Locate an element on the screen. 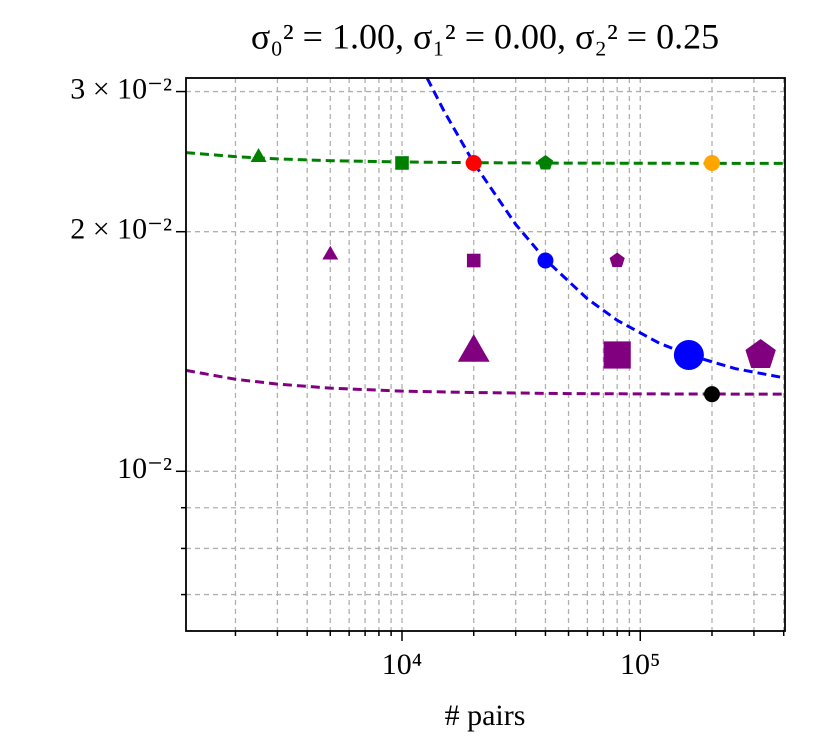 The width and height of the screenshot is (831, 756). chart-title: σ₀² = 1.00, σ₁² = 0.00, σ₂² = 0.25 is located at coordinates (485, 36).